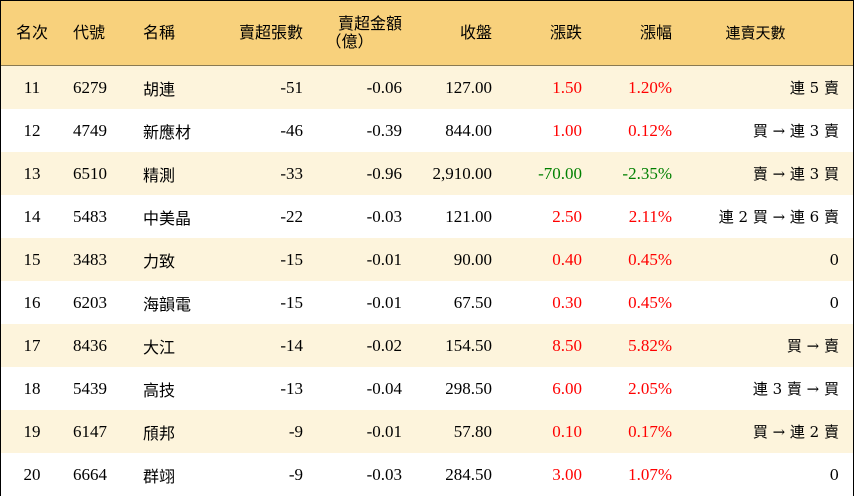  I want to click on header-amount-line2: （億）, so click(349, 41).